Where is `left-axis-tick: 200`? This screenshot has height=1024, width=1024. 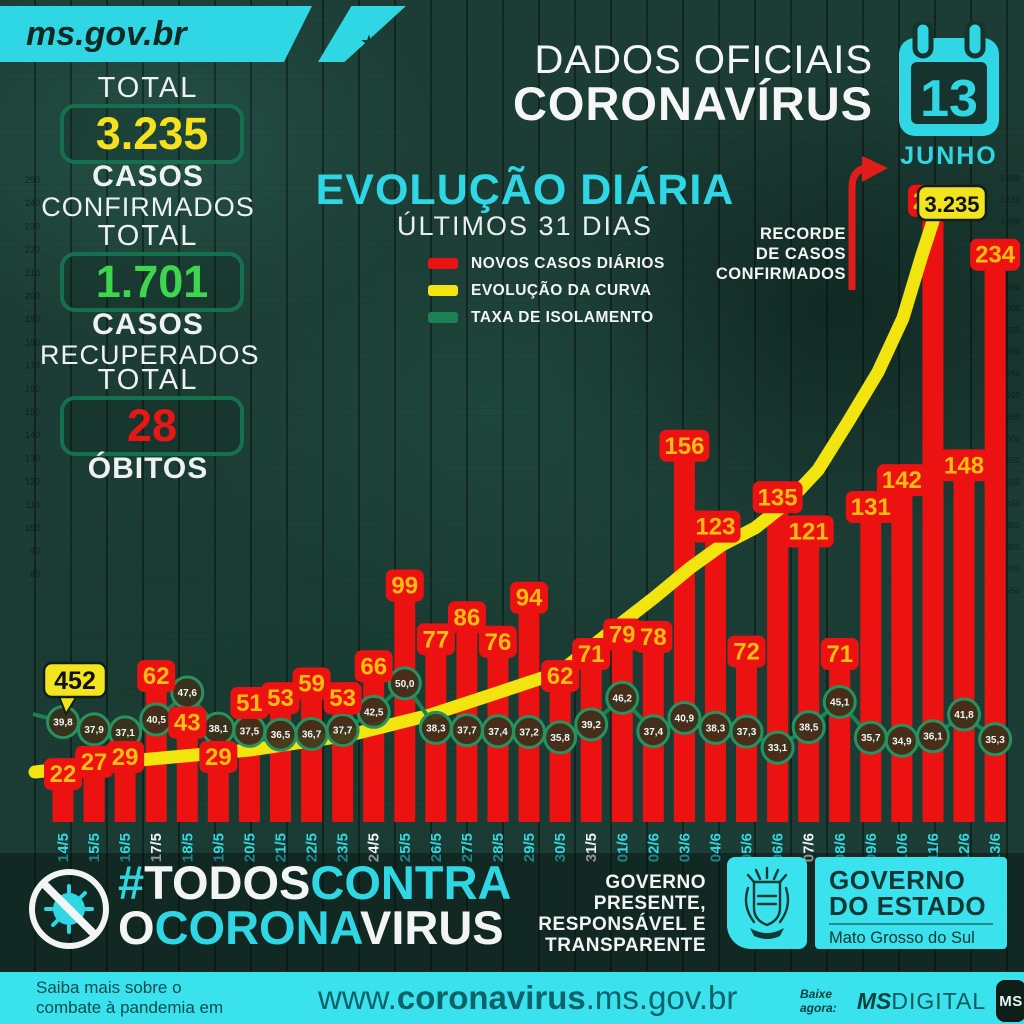 left-axis-tick: 200 is located at coordinates (32, 296).